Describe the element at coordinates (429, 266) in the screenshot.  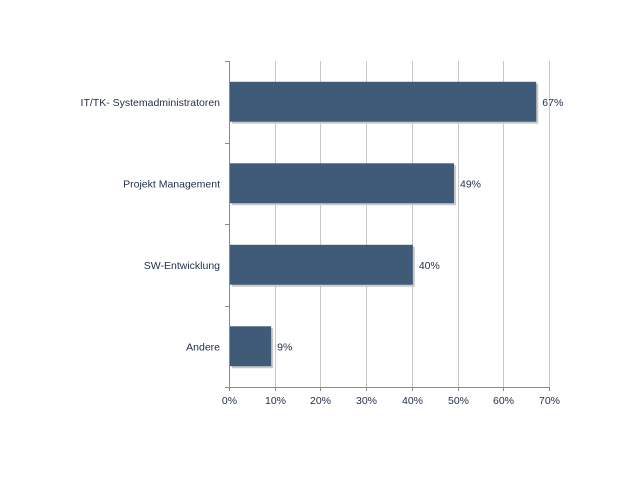
I see `data-label-2: 40%` at that location.